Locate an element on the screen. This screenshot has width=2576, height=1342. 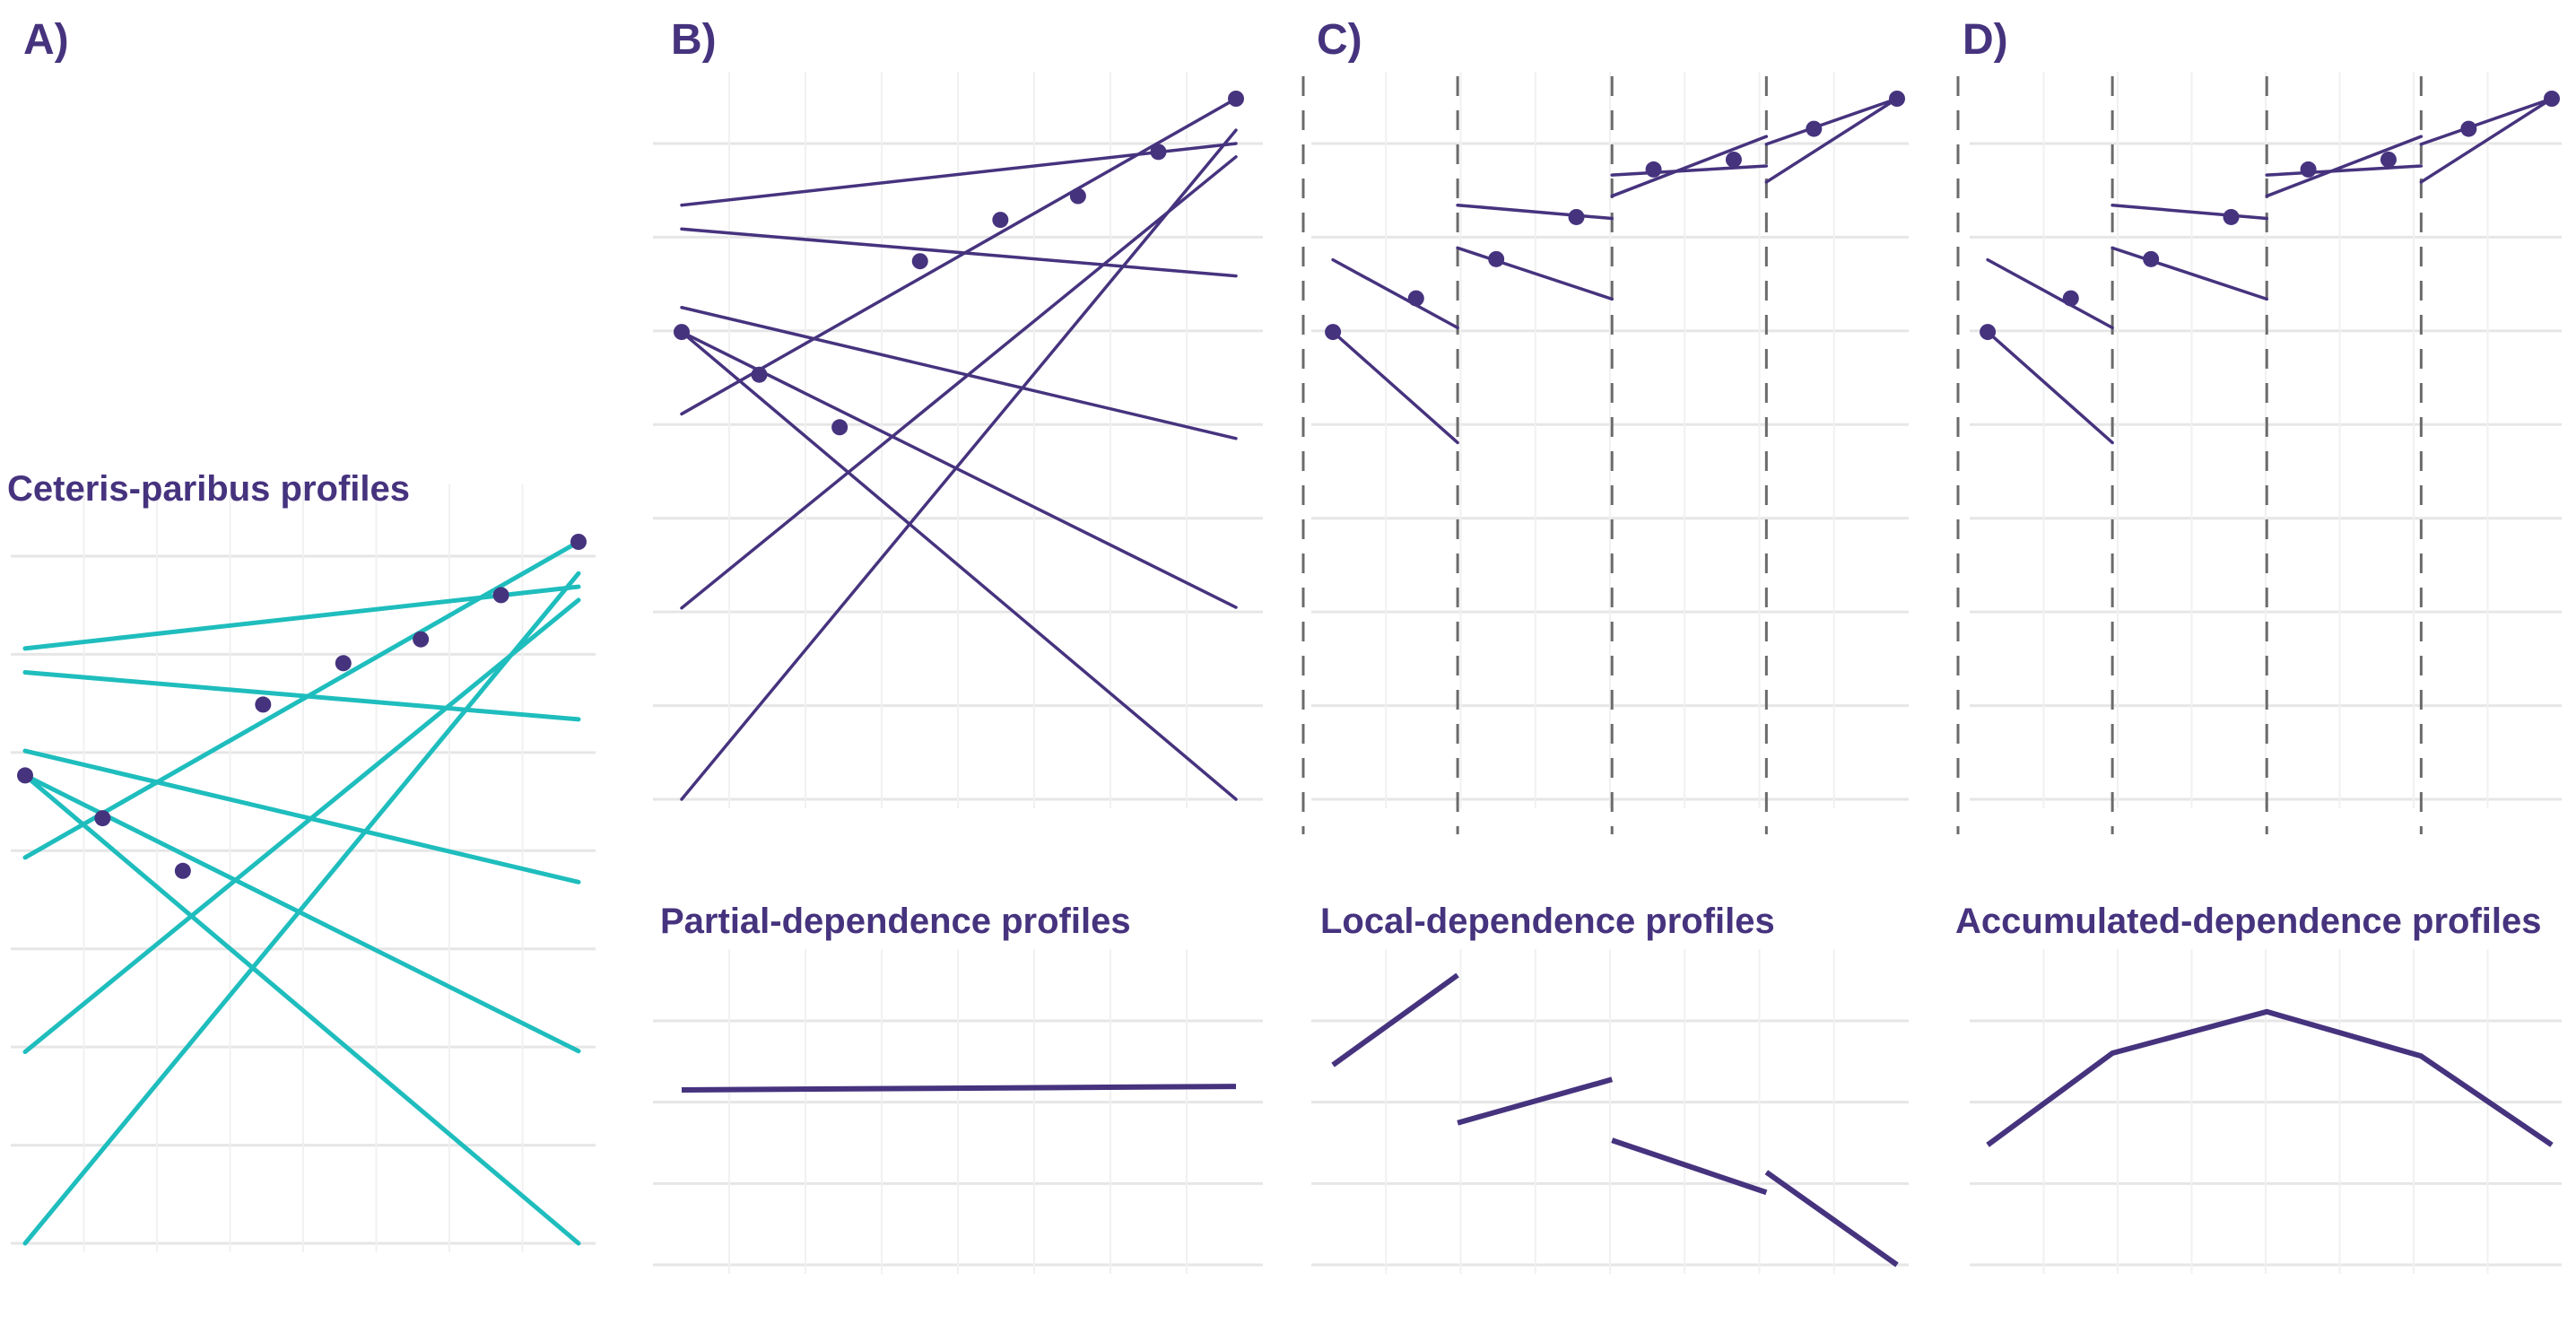
panel-label-c: C) is located at coordinates (1339, 40).